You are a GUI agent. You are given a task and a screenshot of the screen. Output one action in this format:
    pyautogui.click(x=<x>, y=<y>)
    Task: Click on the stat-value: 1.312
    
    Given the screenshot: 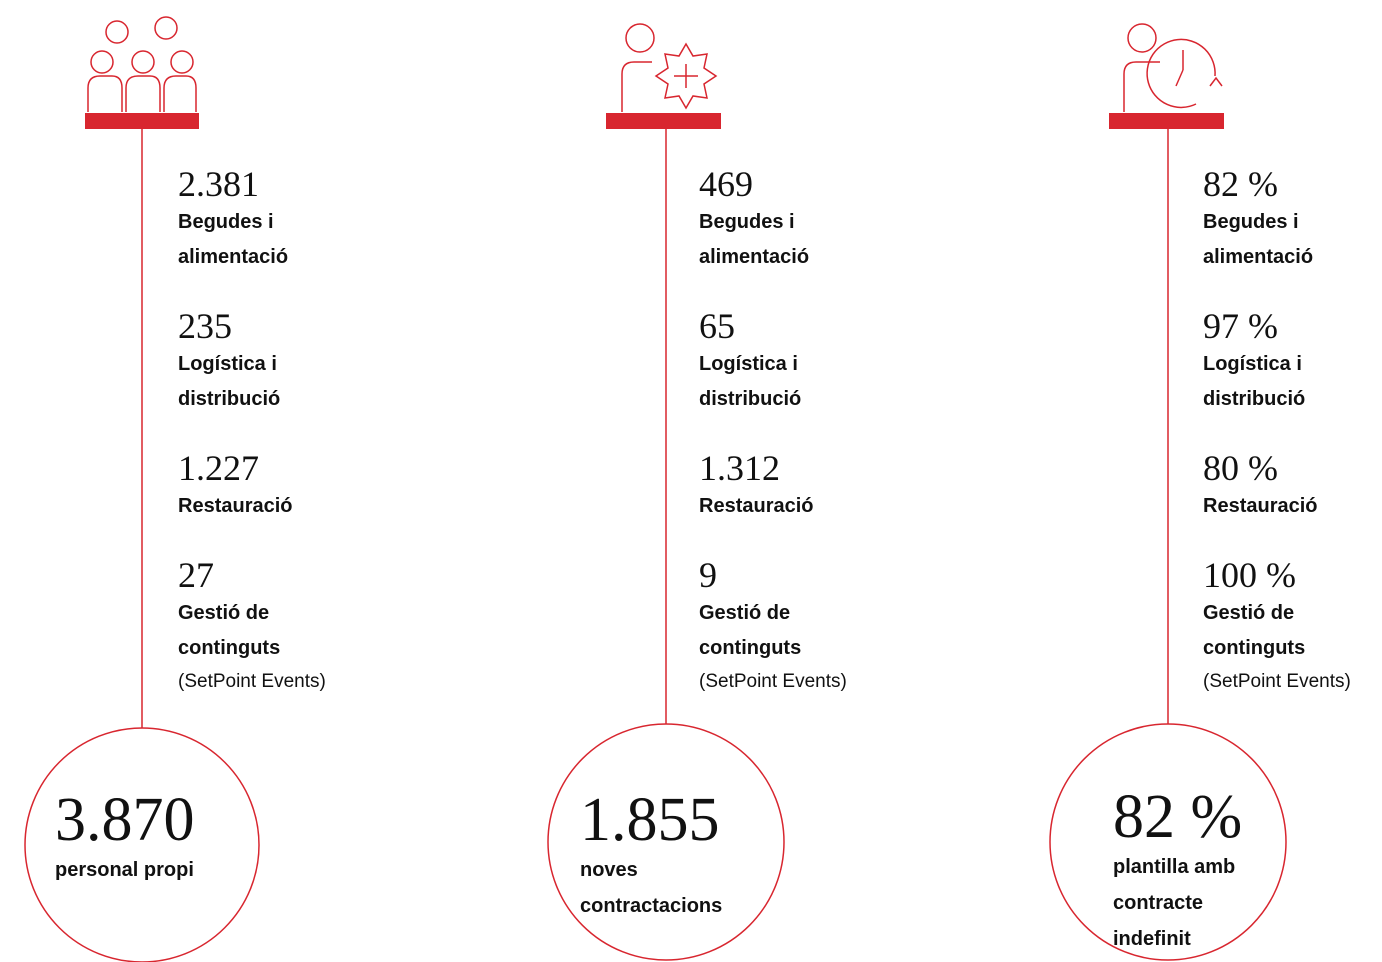 What is the action you would take?
    pyautogui.click(x=739, y=468)
    